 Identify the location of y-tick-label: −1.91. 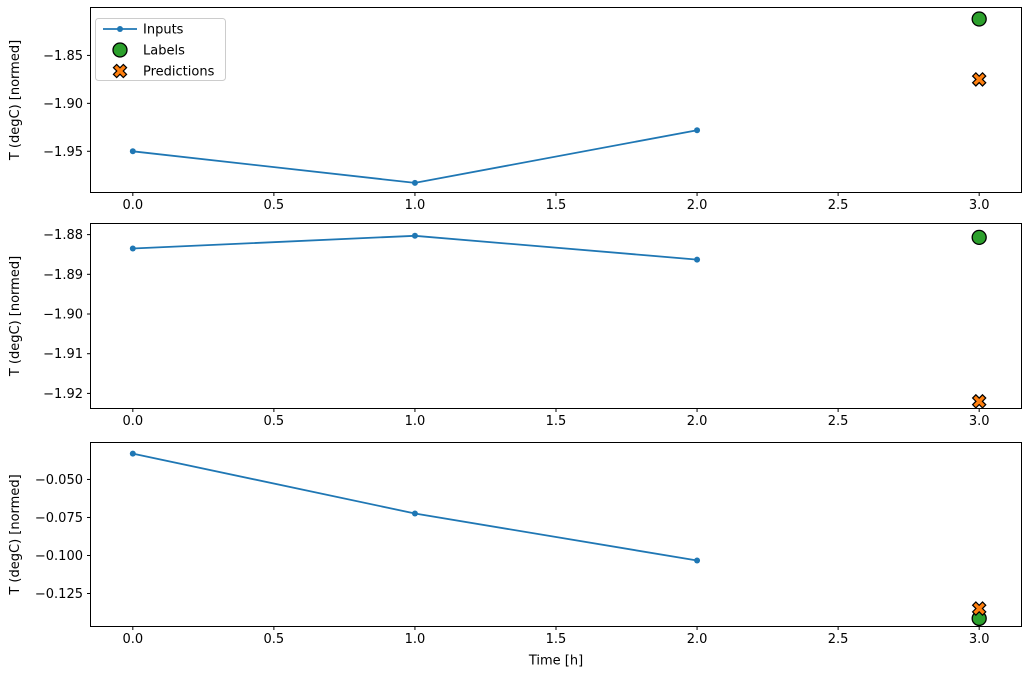
(63, 354).